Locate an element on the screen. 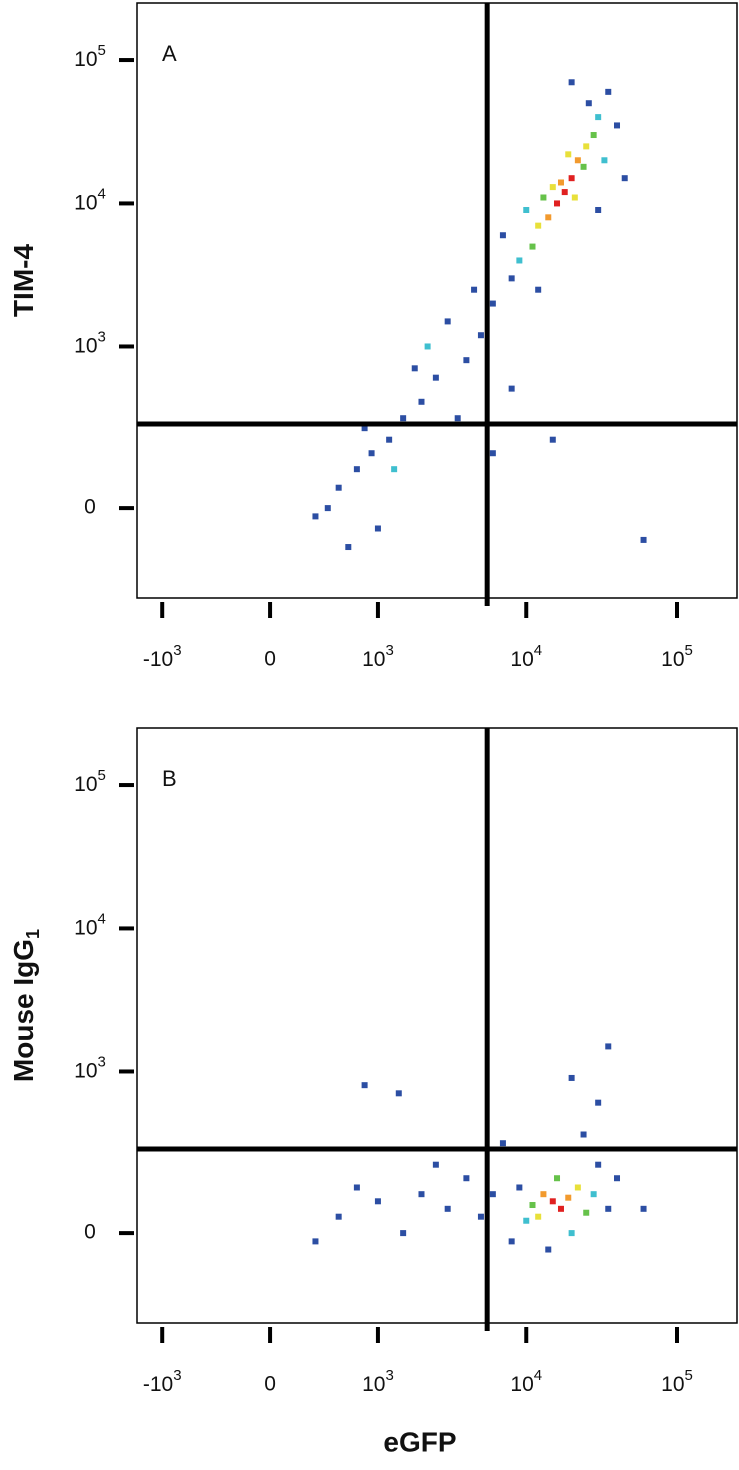  x-tick-label: -103 is located at coordinates (162, 656).